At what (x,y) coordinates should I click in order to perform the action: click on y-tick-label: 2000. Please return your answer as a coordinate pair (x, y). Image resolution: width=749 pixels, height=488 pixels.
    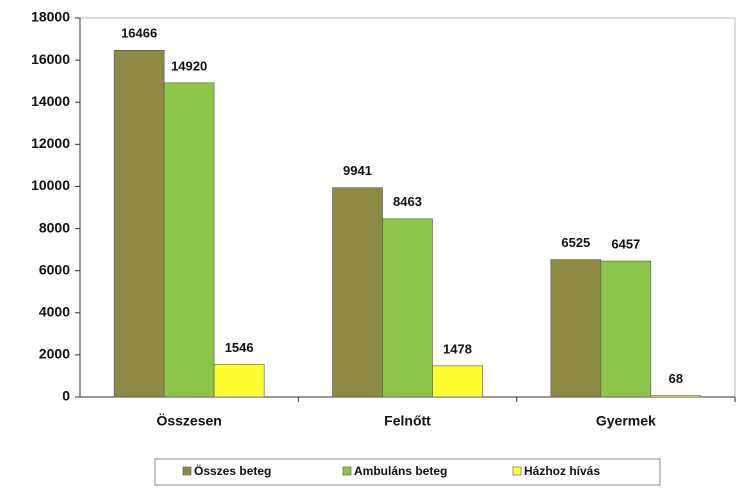
    Looking at the image, I should click on (54, 354).